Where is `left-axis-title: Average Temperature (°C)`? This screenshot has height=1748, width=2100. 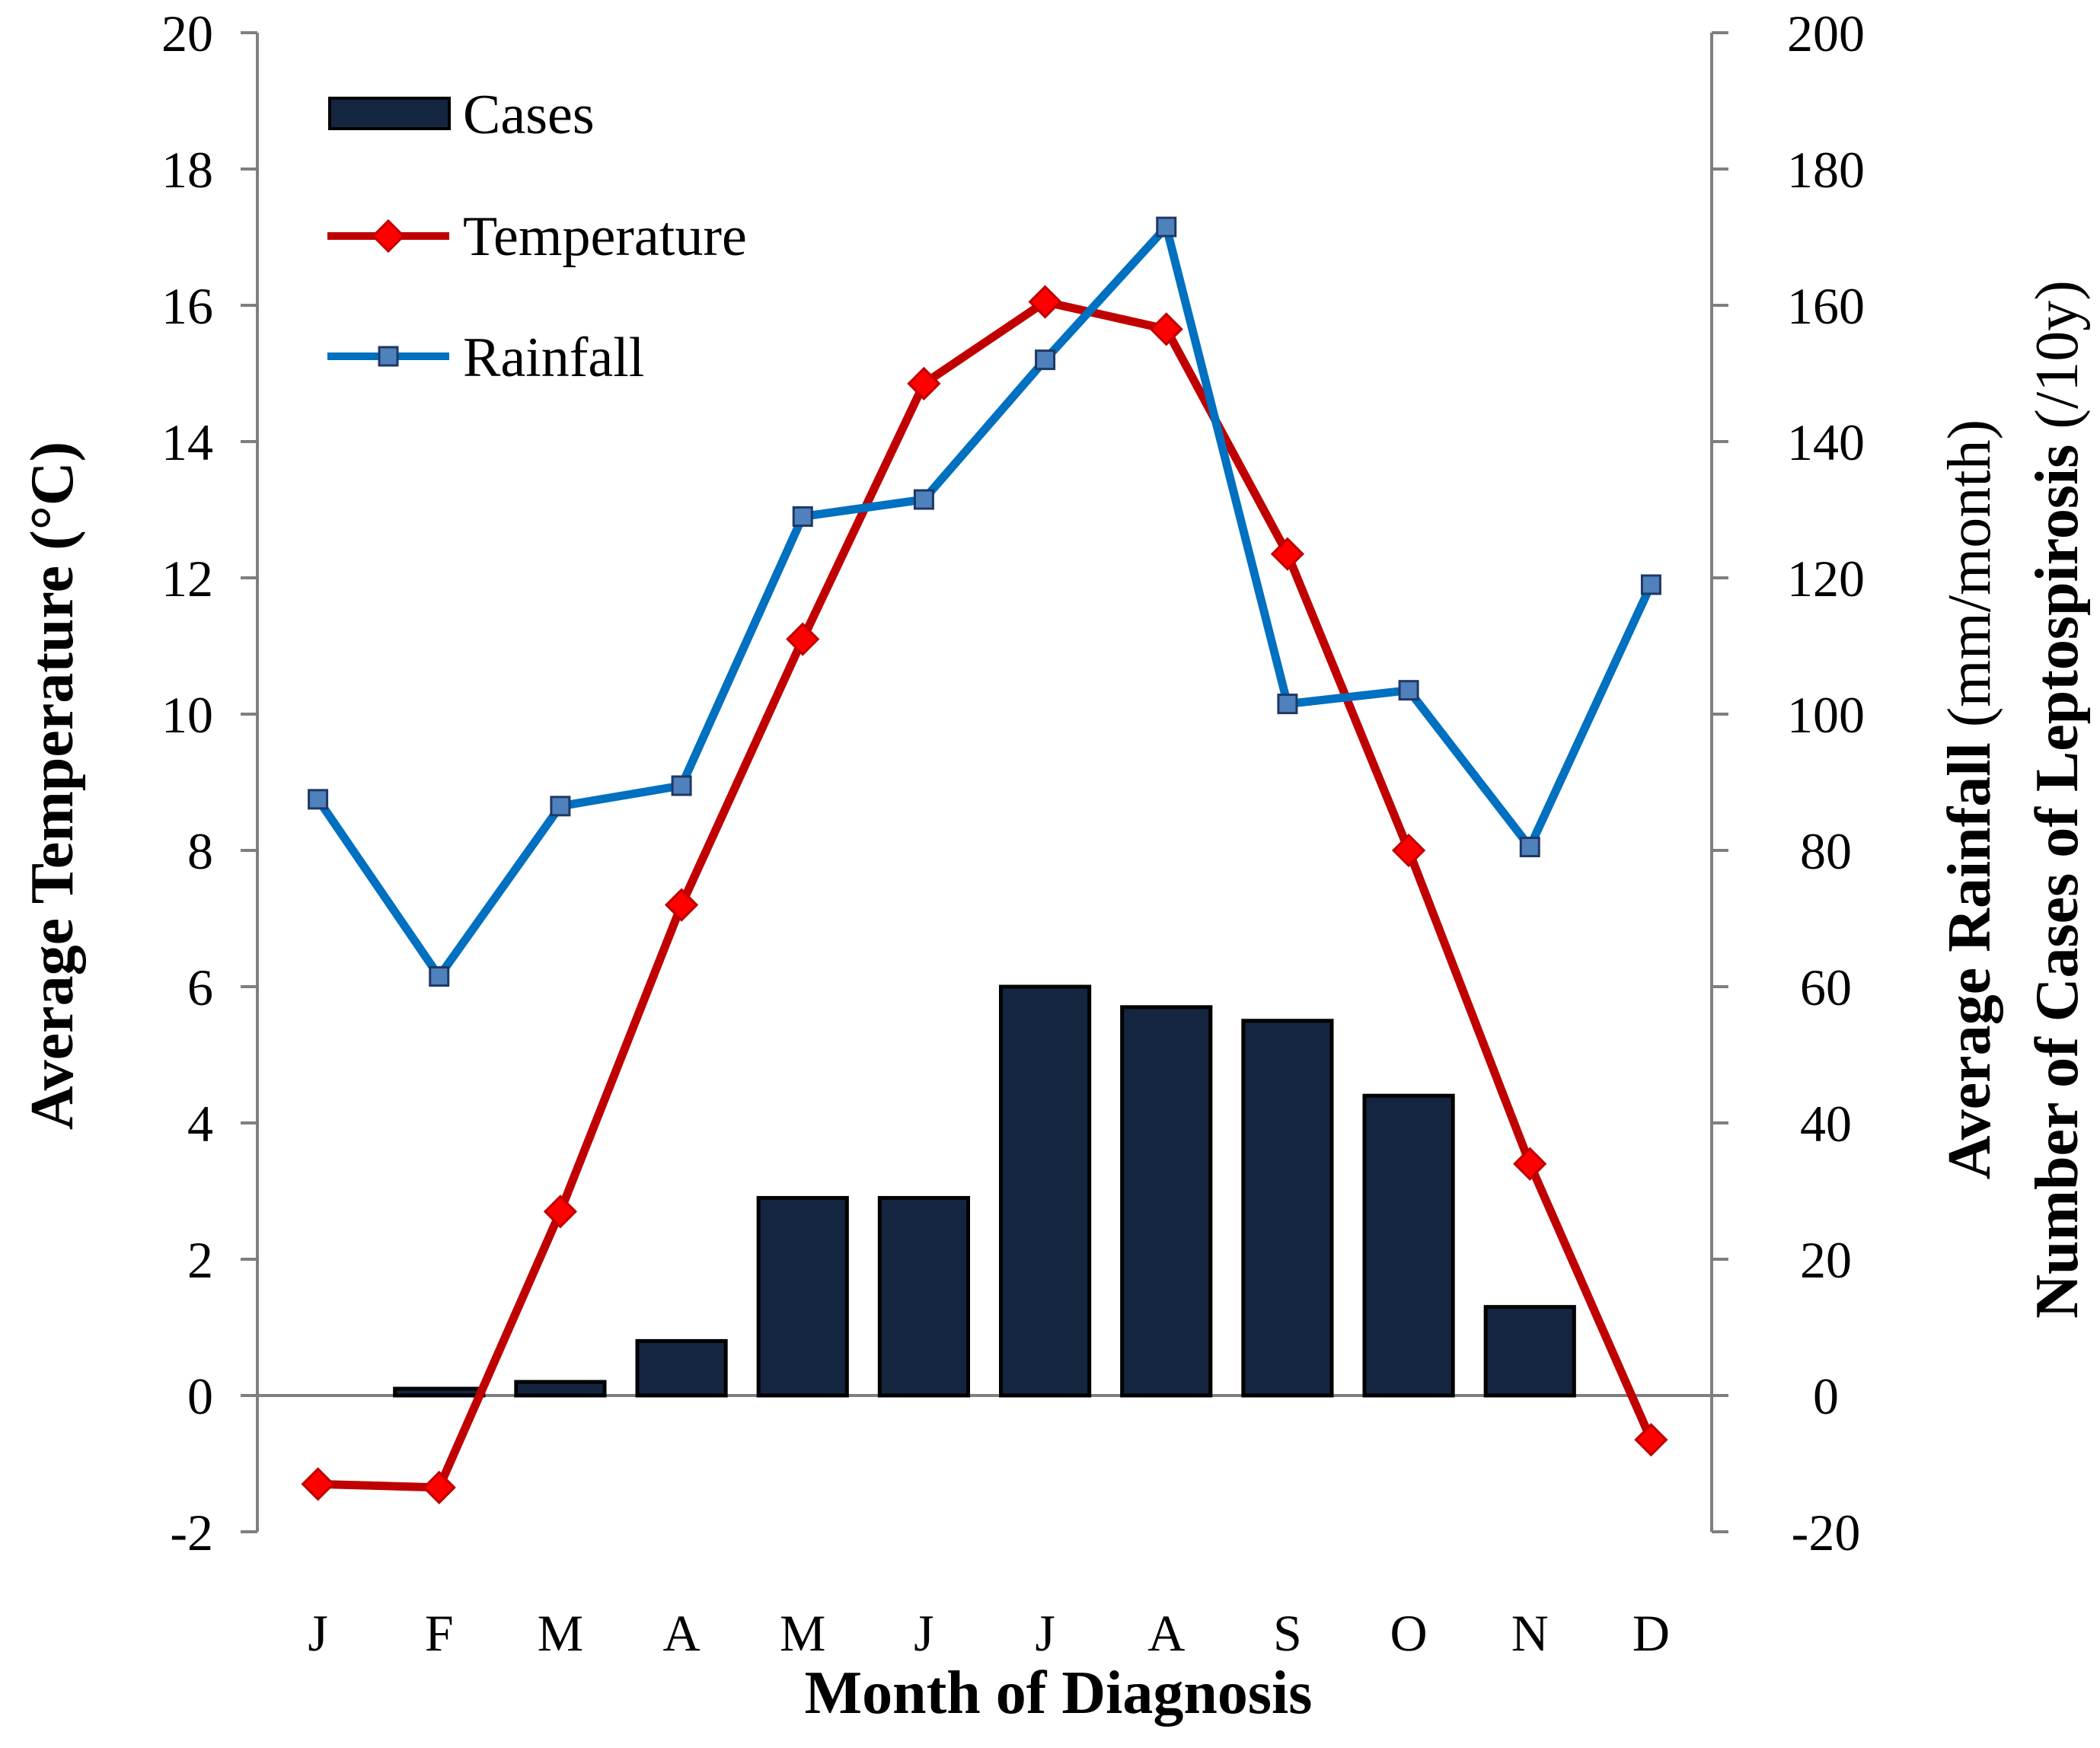 left-axis-title: Average Temperature (°C) is located at coordinates (52, 786).